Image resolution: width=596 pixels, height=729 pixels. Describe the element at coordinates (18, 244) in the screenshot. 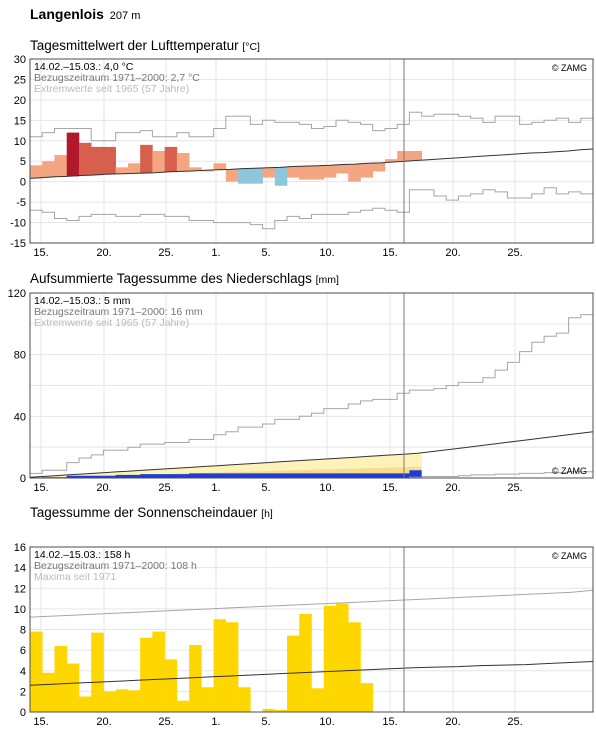

I see `y-tick-label: -15` at that location.